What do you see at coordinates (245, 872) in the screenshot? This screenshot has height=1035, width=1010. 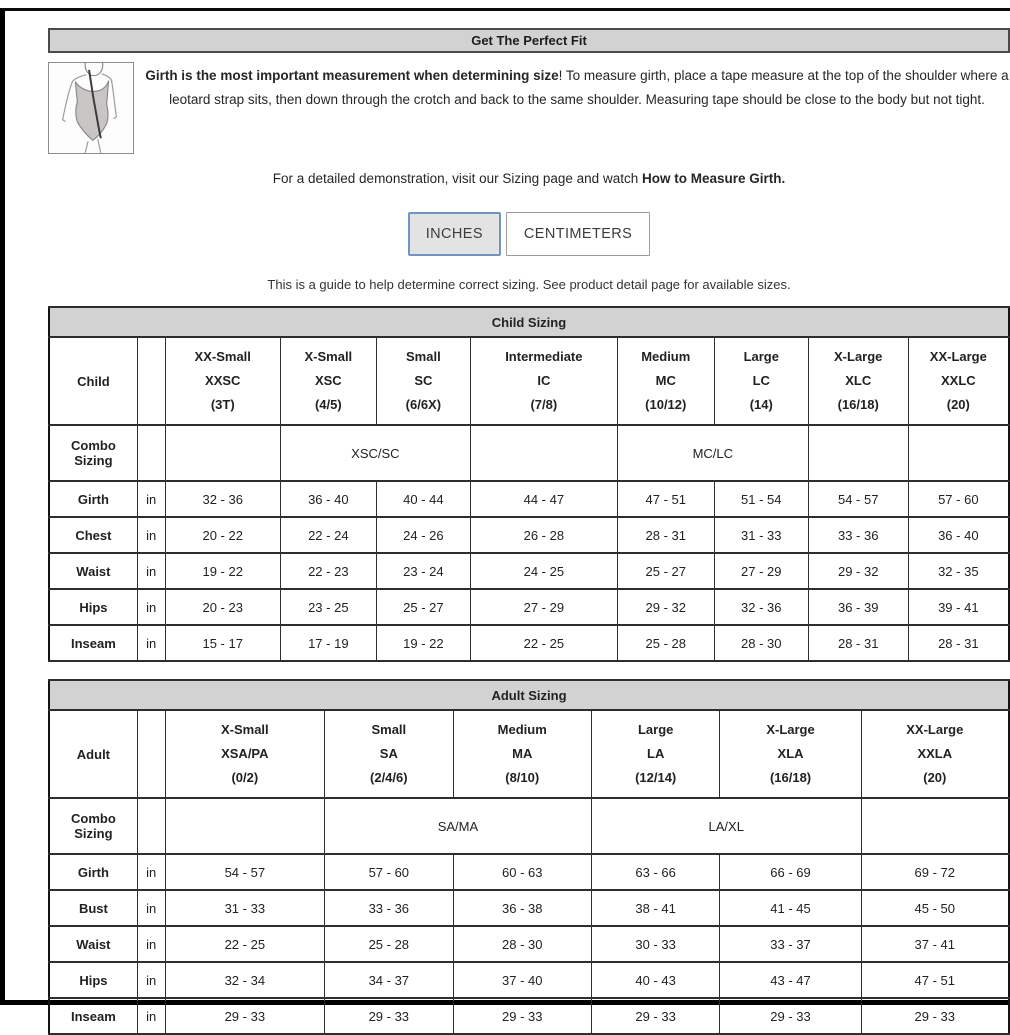 I see `size-value-cell: 54 - 57` at bounding box center [245, 872].